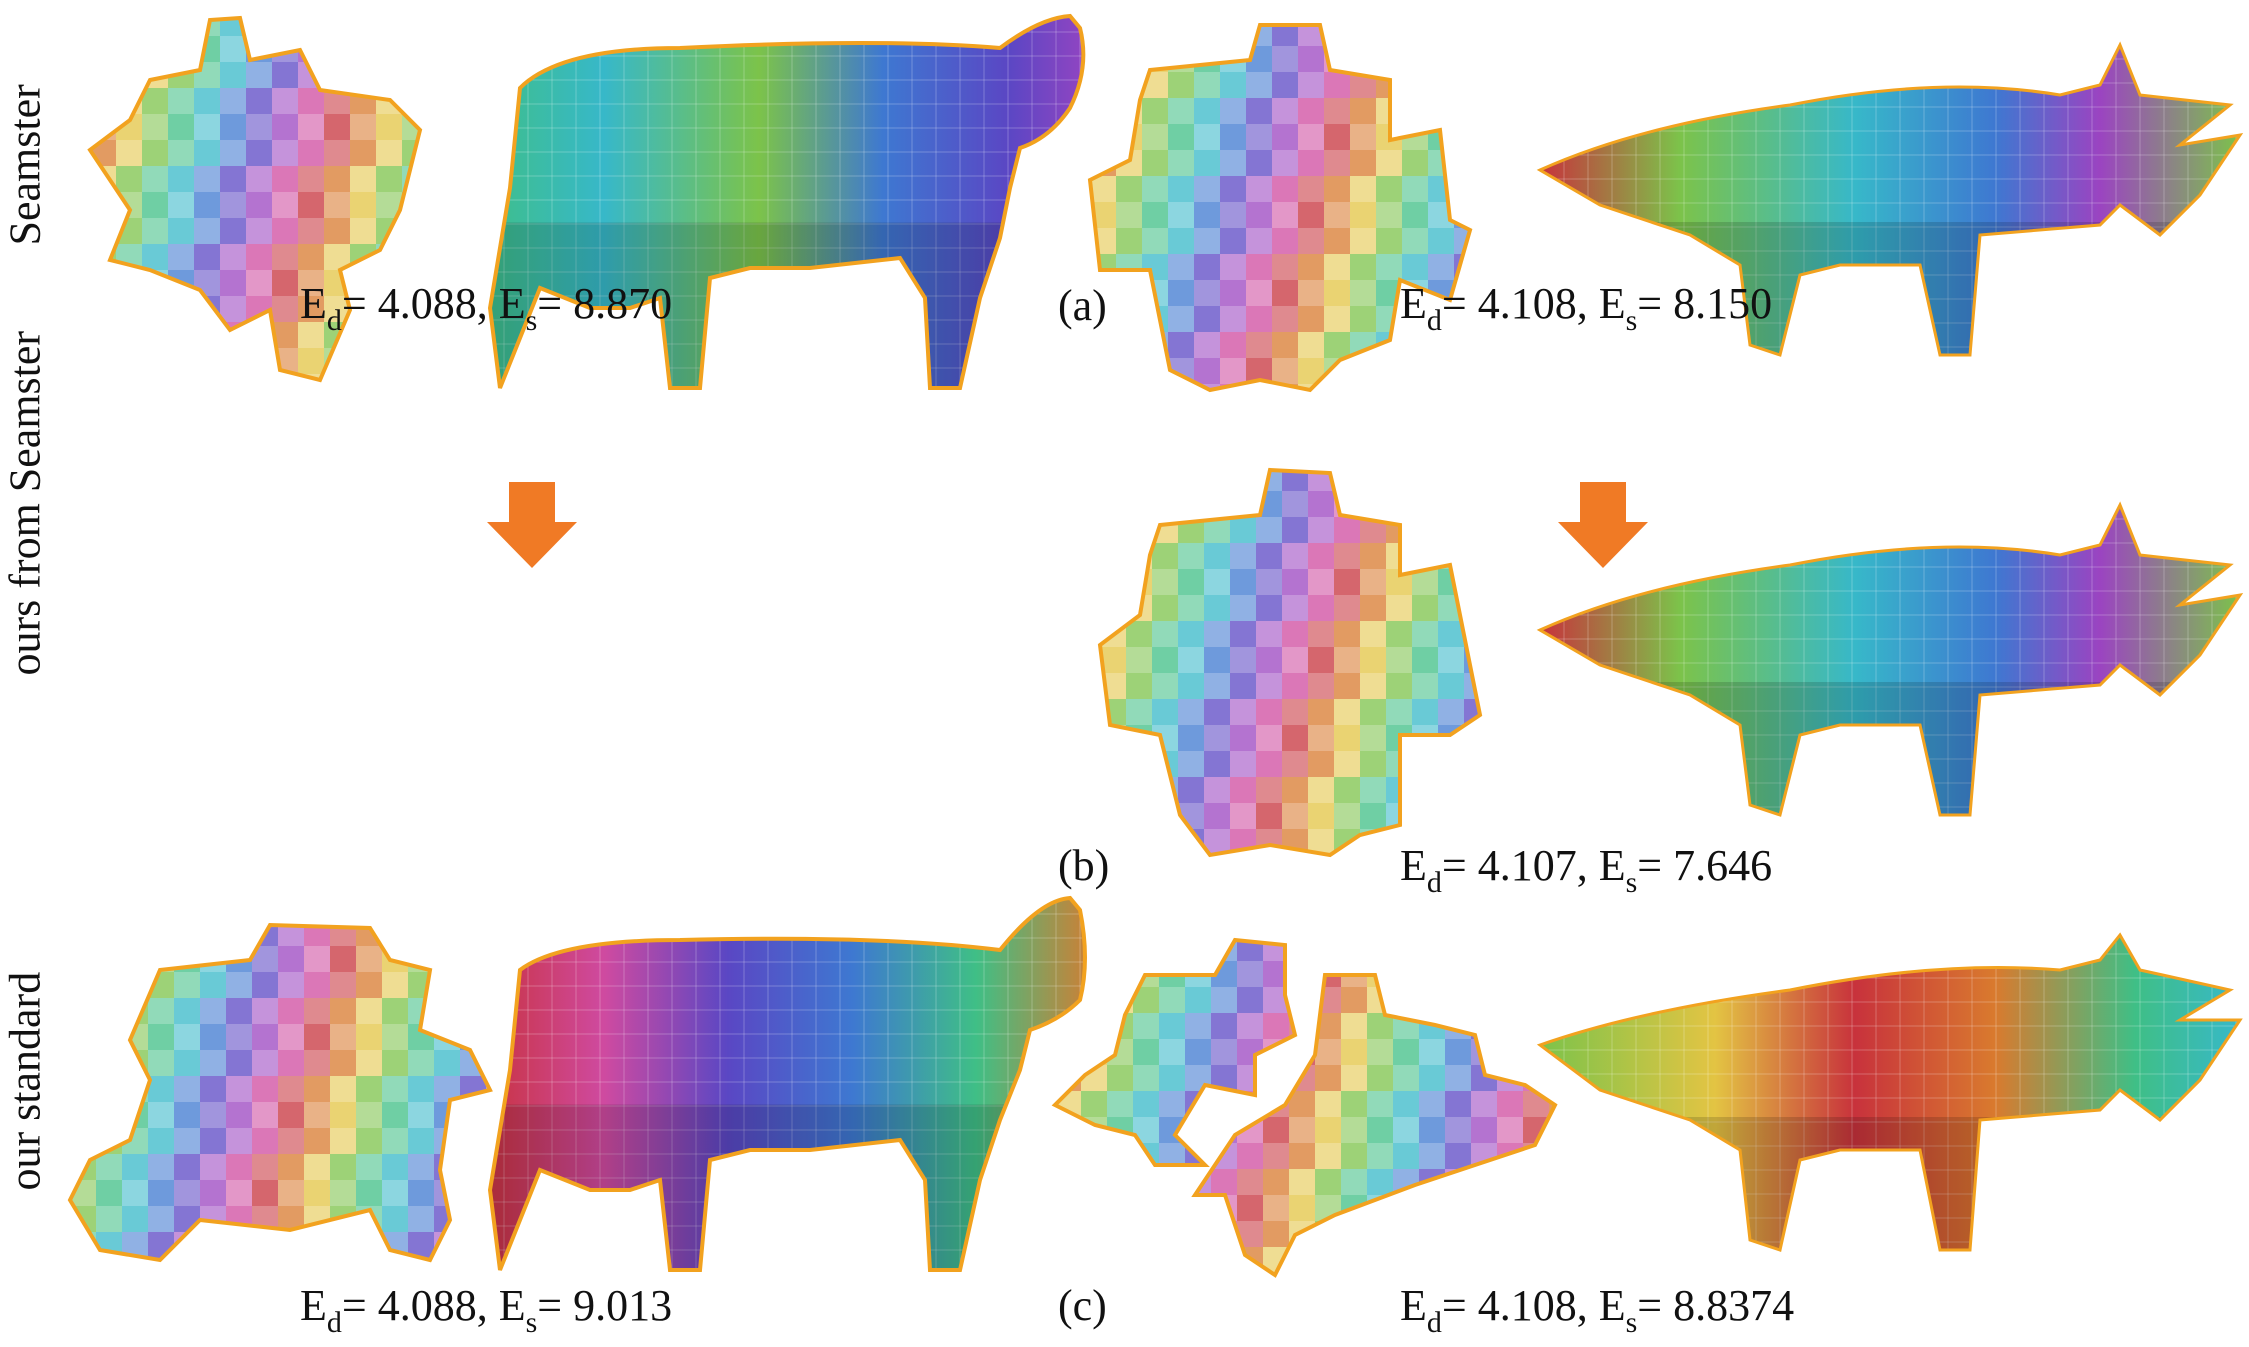  What do you see at coordinates (1889, 1100) in the screenshot?
I see `triceratops-mesh-our-standard` at bounding box center [1889, 1100].